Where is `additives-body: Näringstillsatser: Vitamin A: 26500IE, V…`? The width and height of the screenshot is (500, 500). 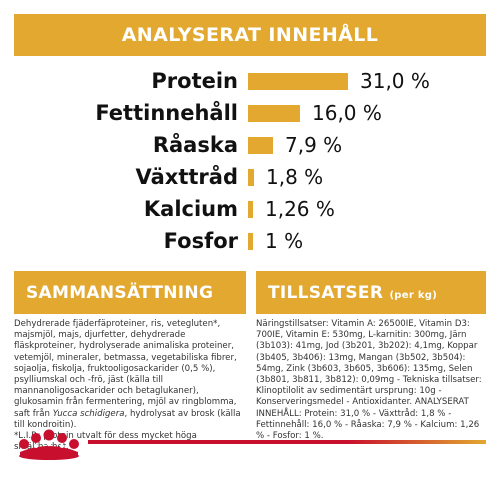 additives-body: Näringstillsatser: Vitamin A: 26500IE, V… is located at coordinates (369, 380).